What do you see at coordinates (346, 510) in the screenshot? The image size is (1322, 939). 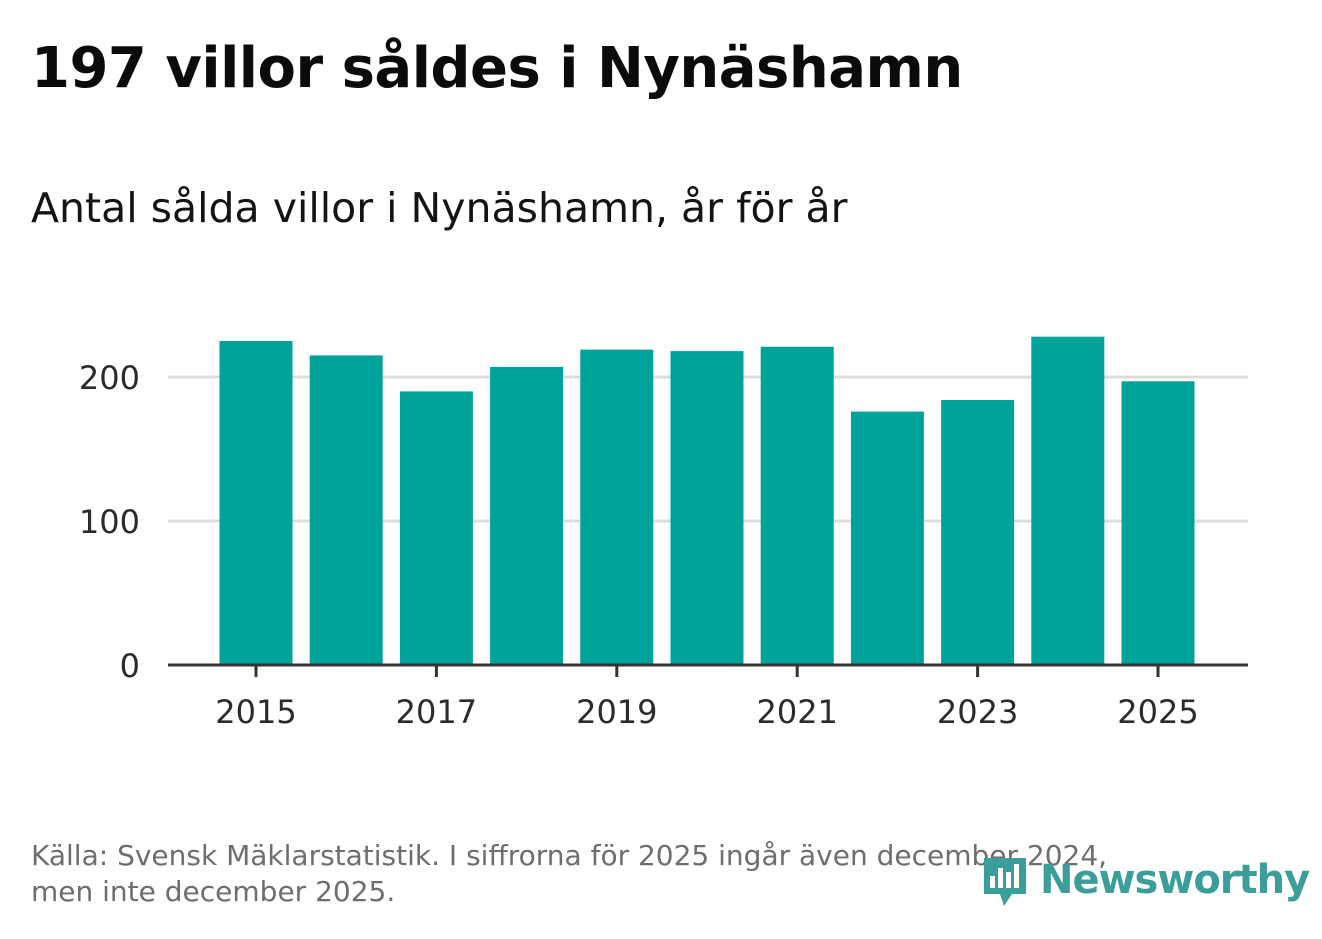 I see `bar-2016` at bounding box center [346, 510].